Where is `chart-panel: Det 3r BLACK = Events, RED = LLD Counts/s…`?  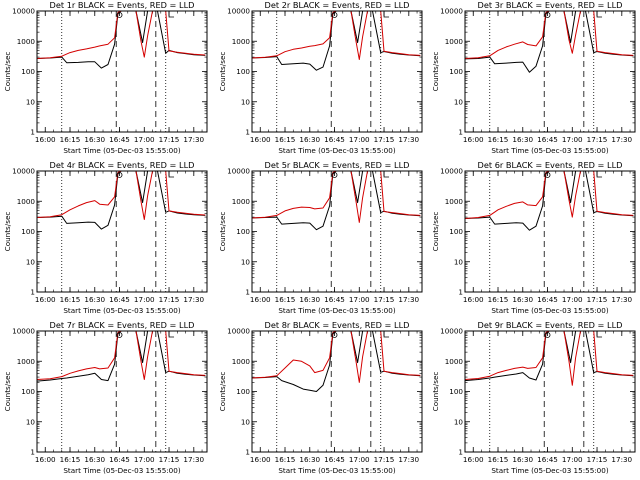 chart-panel: Det 3r BLACK = Events, RED = LLD Counts/s… is located at coordinates (533, 77).